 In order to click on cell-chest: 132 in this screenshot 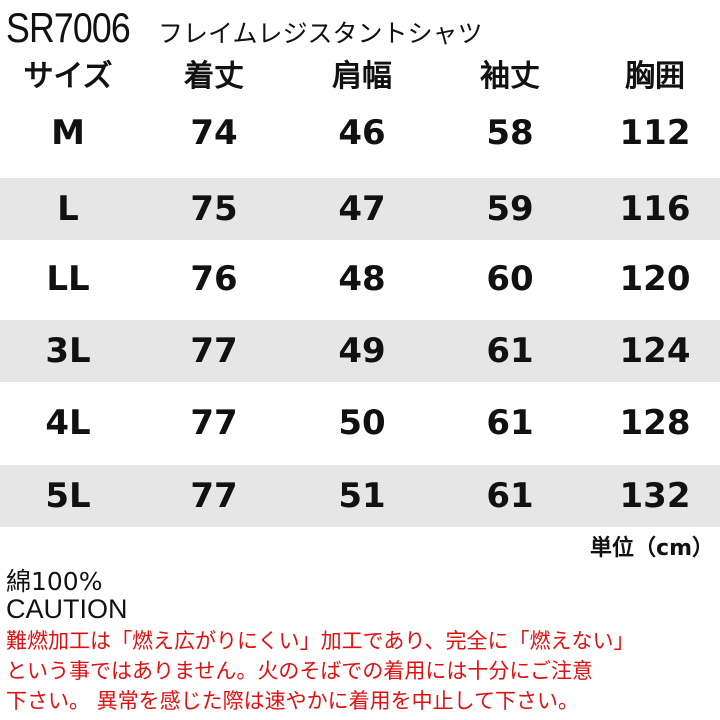, I will do `click(655, 496)`.